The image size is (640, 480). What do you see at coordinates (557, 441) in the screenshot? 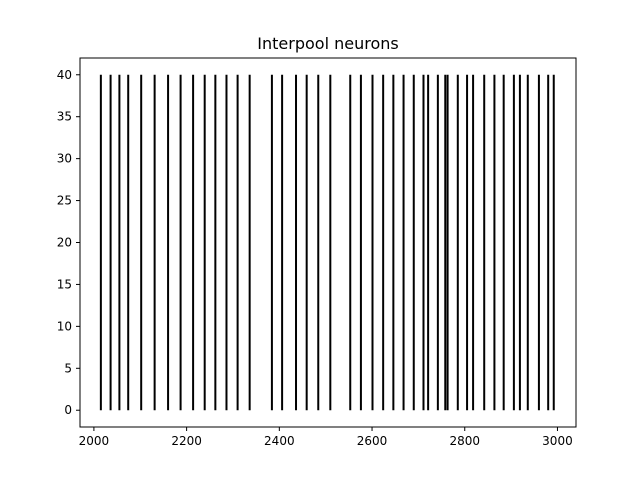
I see `x-tick-label-5: 3000` at bounding box center [557, 441].